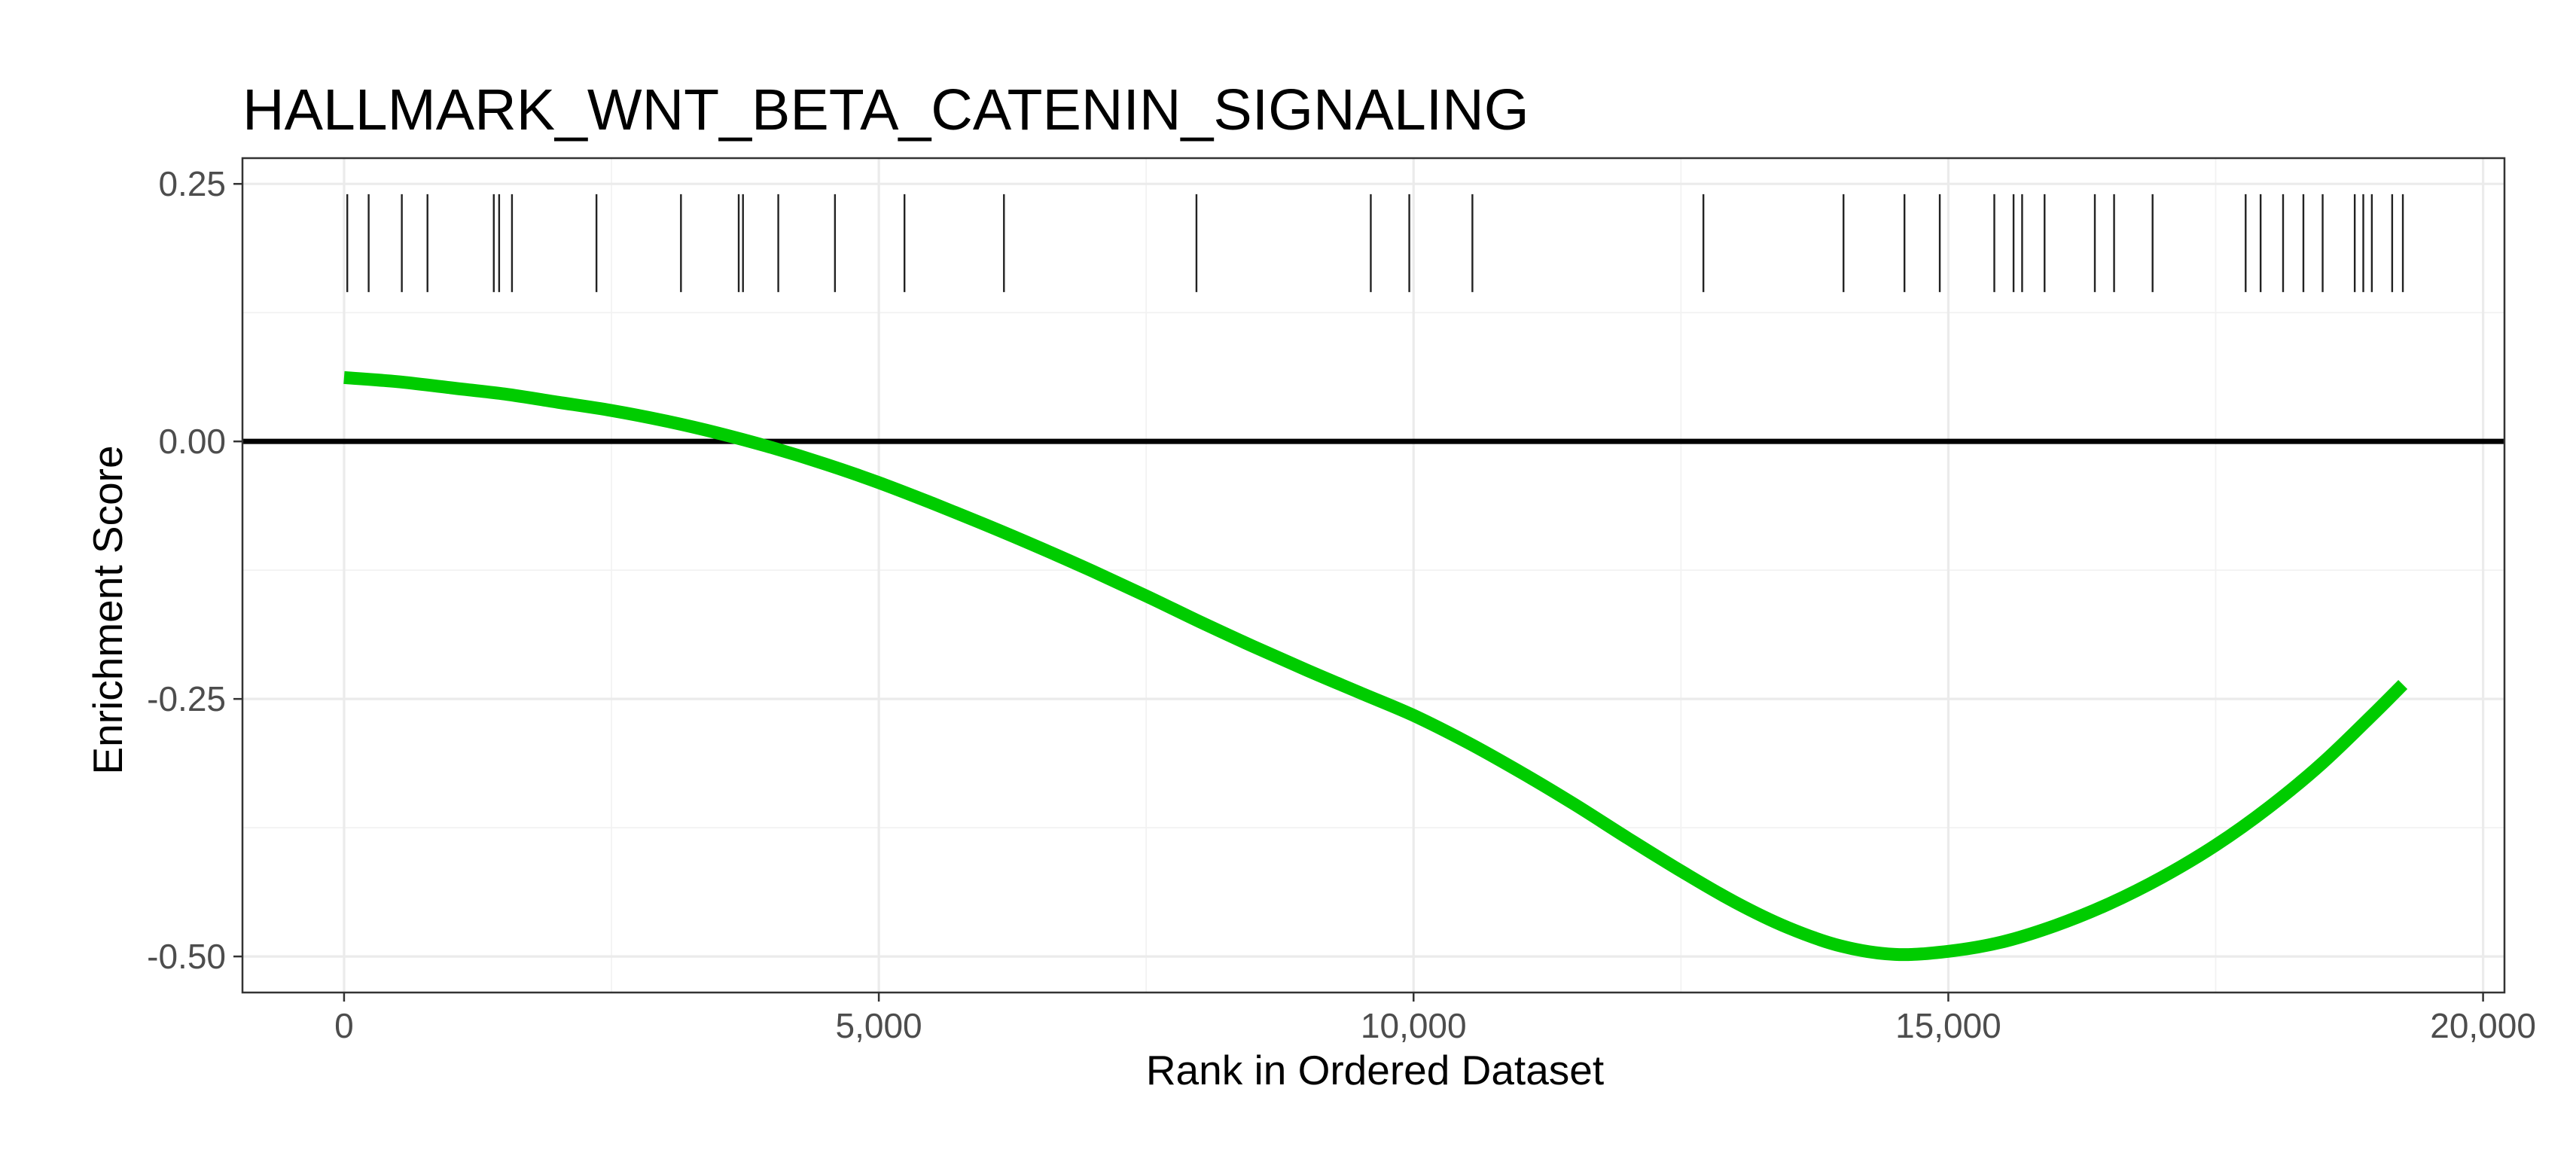 The height and width of the screenshot is (1174, 2576). I want to click on y-tick-label: 0.25, so click(192, 183).